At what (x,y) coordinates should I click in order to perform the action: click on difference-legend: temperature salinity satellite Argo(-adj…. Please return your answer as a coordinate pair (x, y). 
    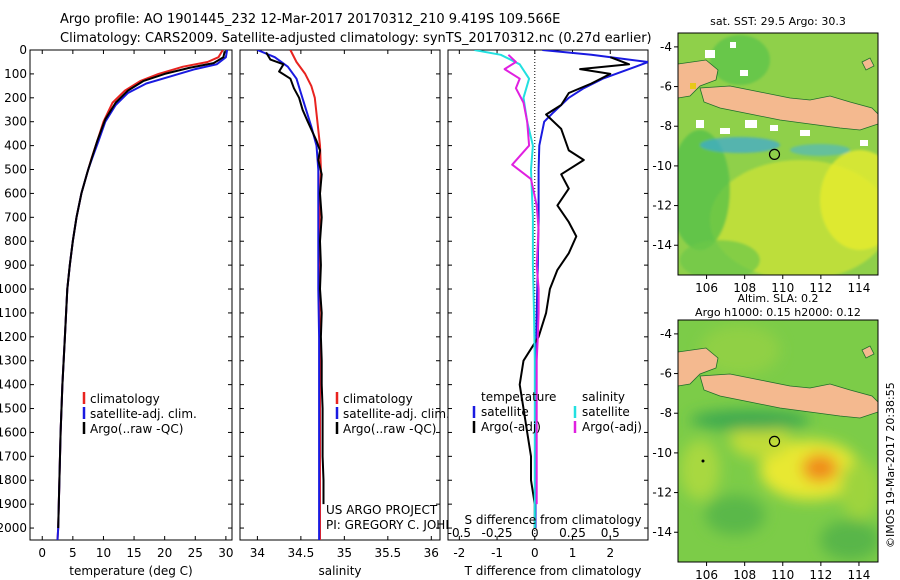
    Looking at the image, I should click on (557, 412).